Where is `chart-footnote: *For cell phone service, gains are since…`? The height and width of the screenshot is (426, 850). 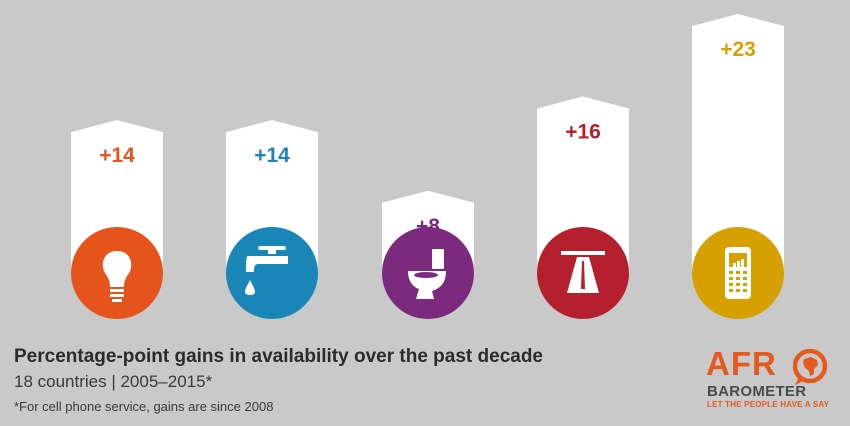
chart-footnote: *For cell phone service, gains are since… is located at coordinates (144, 406).